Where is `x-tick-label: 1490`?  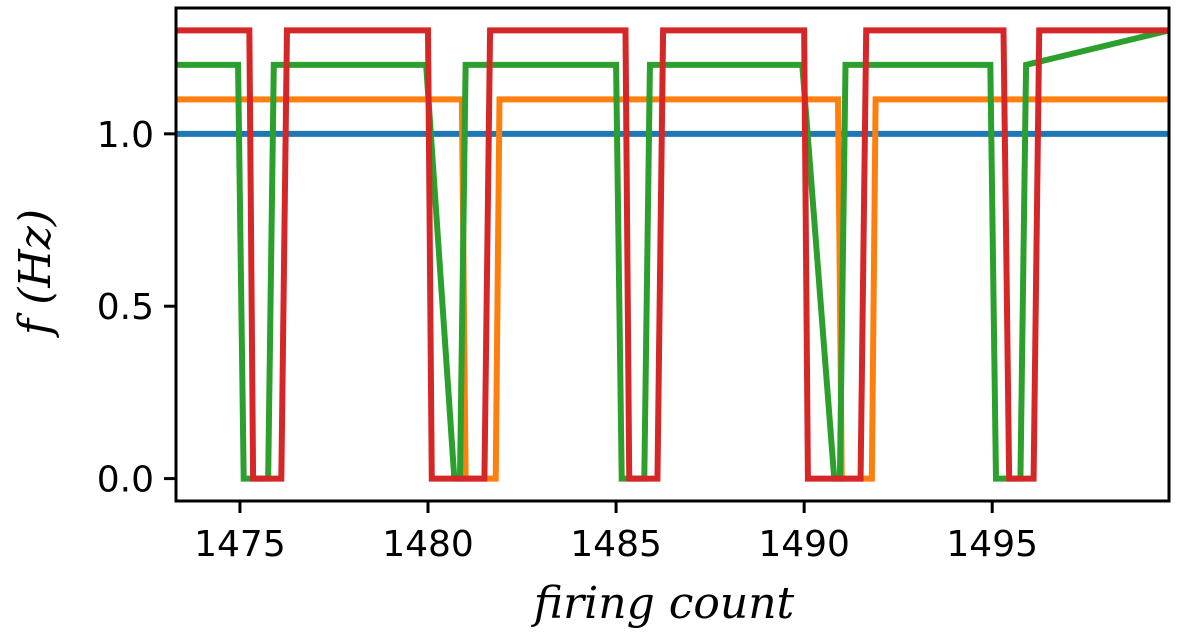 x-tick-label: 1490 is located at coordinates (804, 544).